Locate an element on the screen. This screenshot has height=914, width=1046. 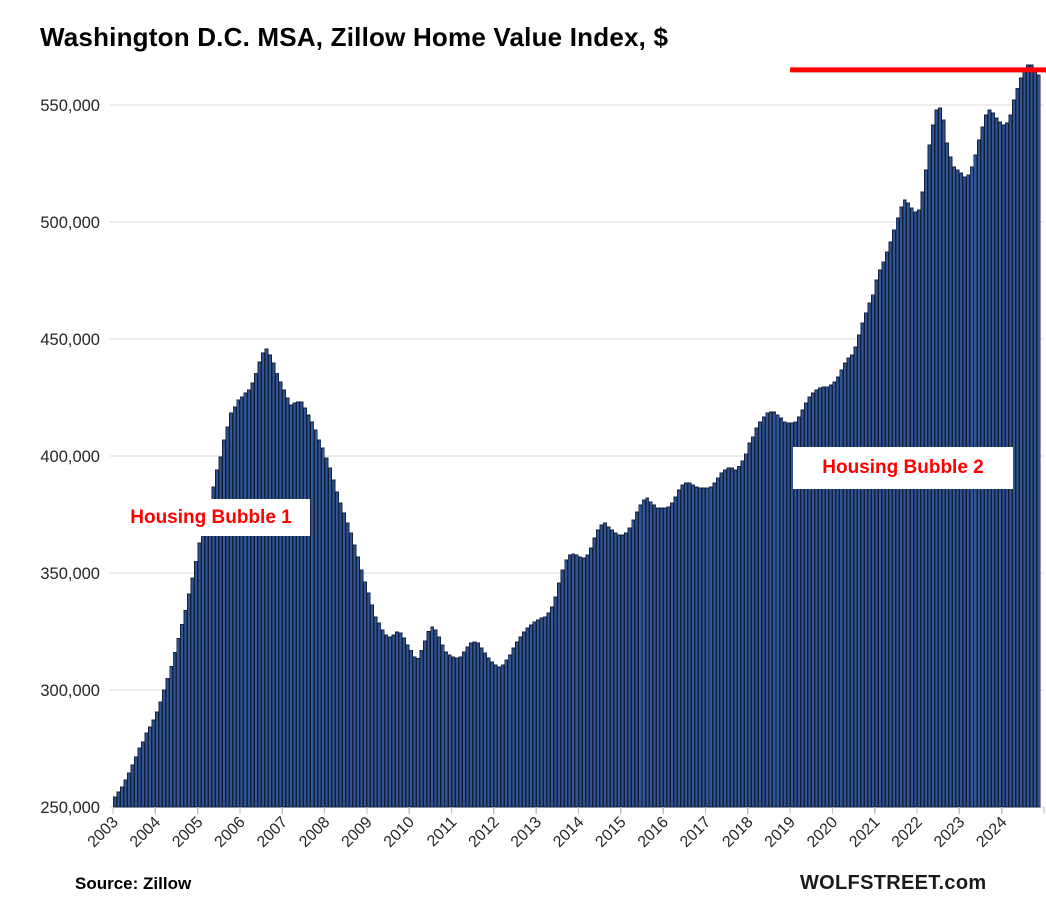
x-axis-tick-label: 2010 is located at coordinates (399, 832).